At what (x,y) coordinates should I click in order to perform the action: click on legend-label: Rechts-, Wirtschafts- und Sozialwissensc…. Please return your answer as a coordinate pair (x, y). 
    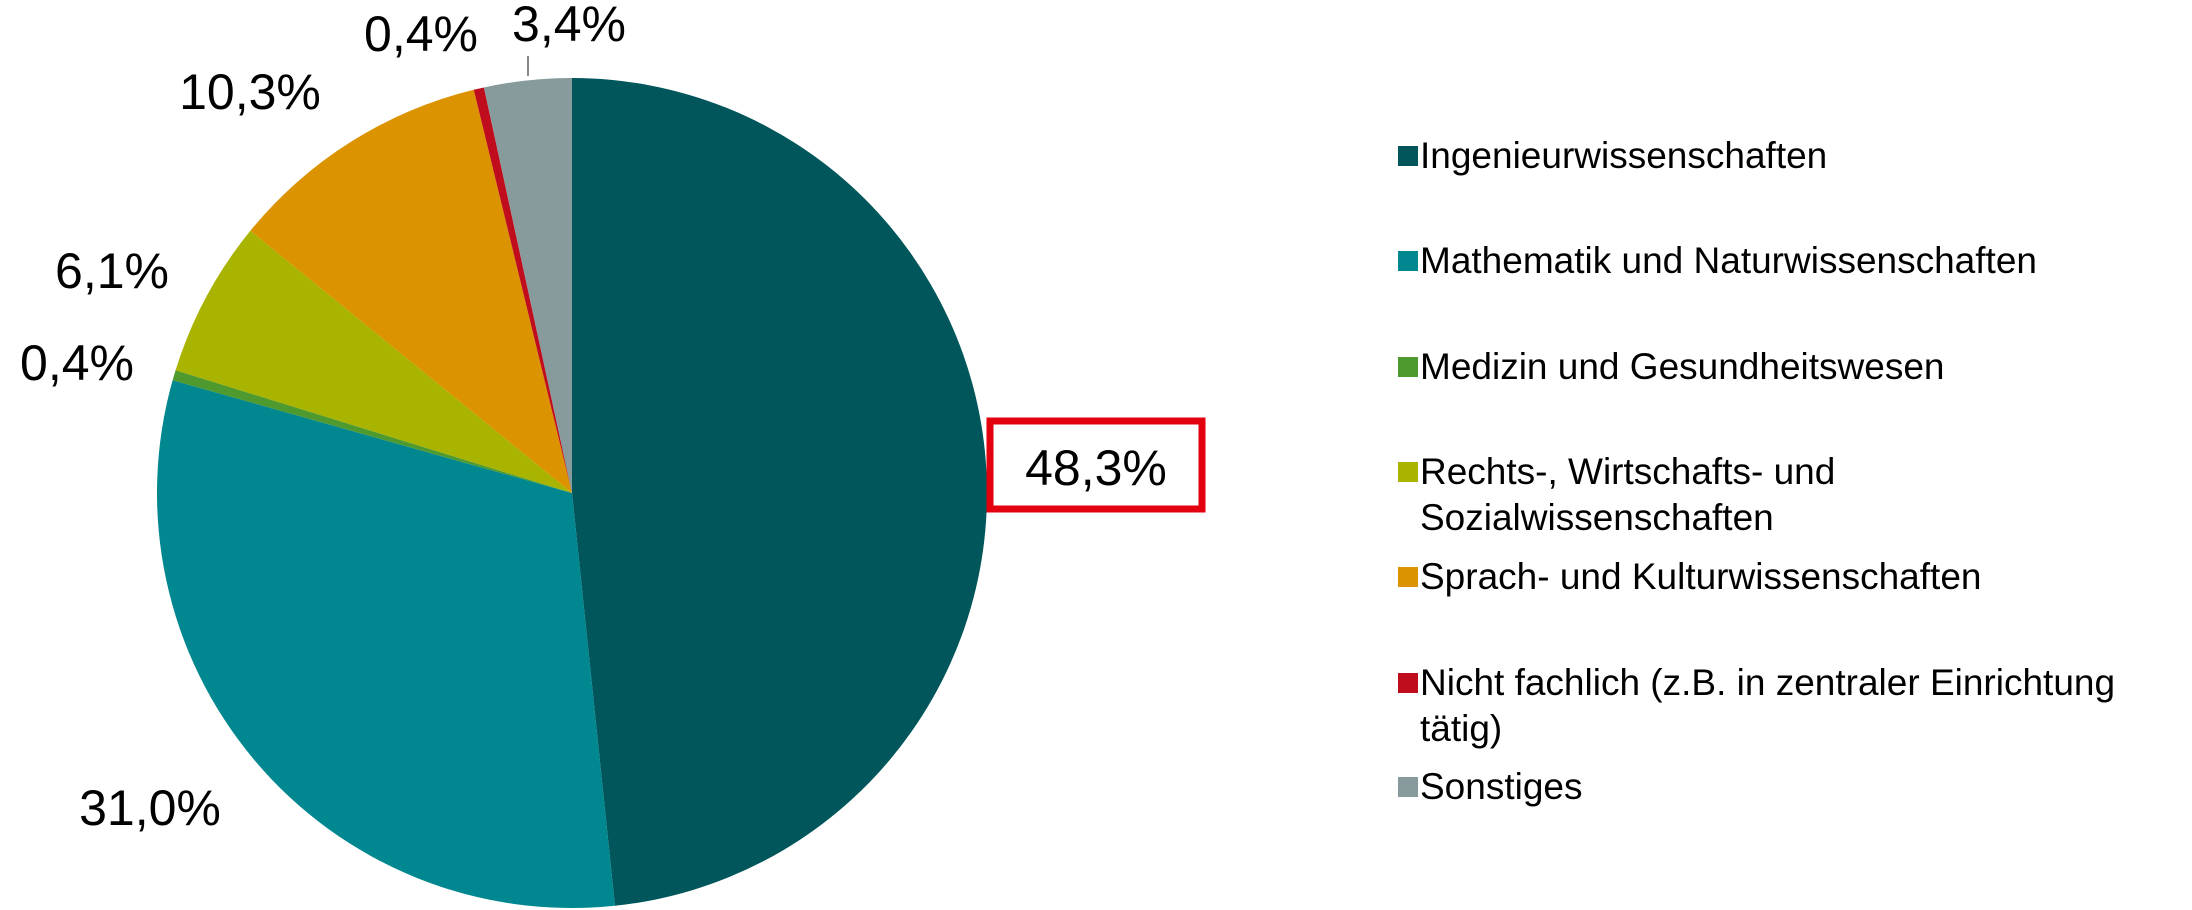
    Looking at the image, I should click on (1628, 494).